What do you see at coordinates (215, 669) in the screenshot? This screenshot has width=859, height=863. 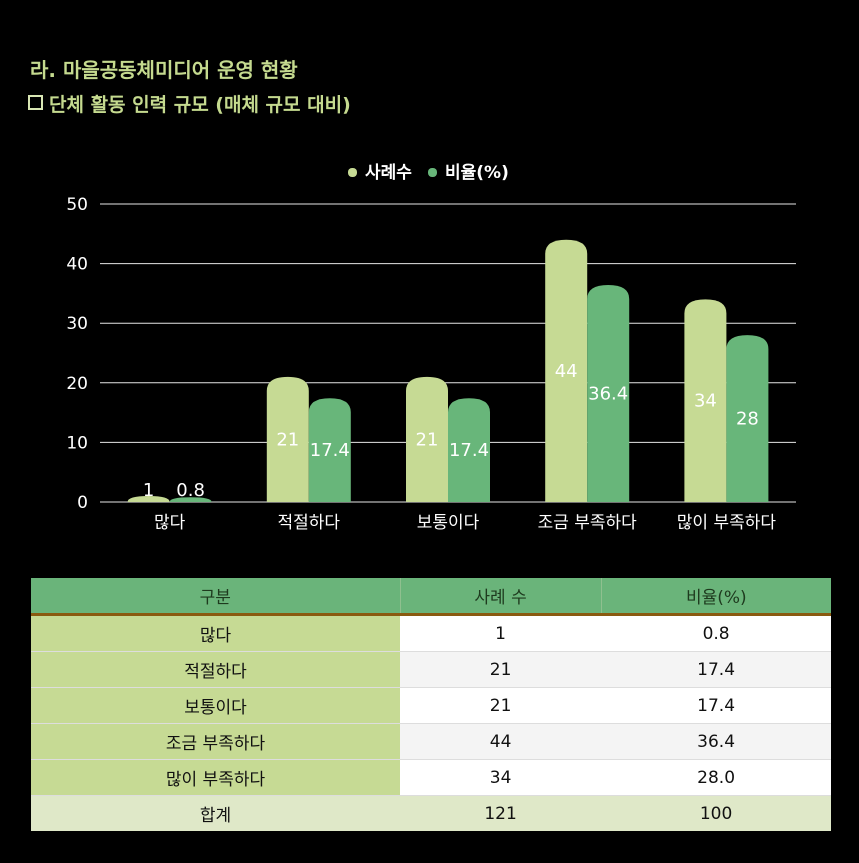 I see `row-category: 적절하다` at bounding box center [215, 669].